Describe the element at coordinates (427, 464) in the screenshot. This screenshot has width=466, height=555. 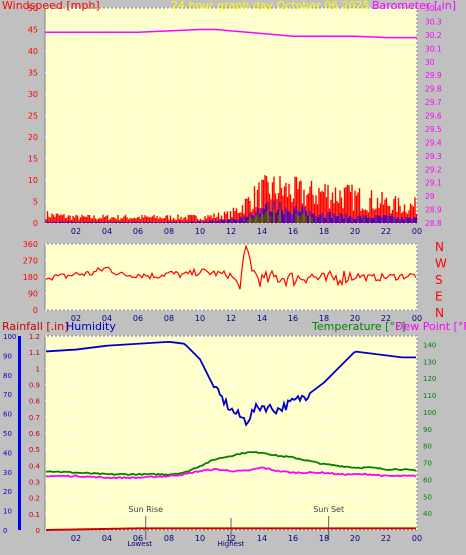
I see `temp-y-tick-label: 70` at that location.